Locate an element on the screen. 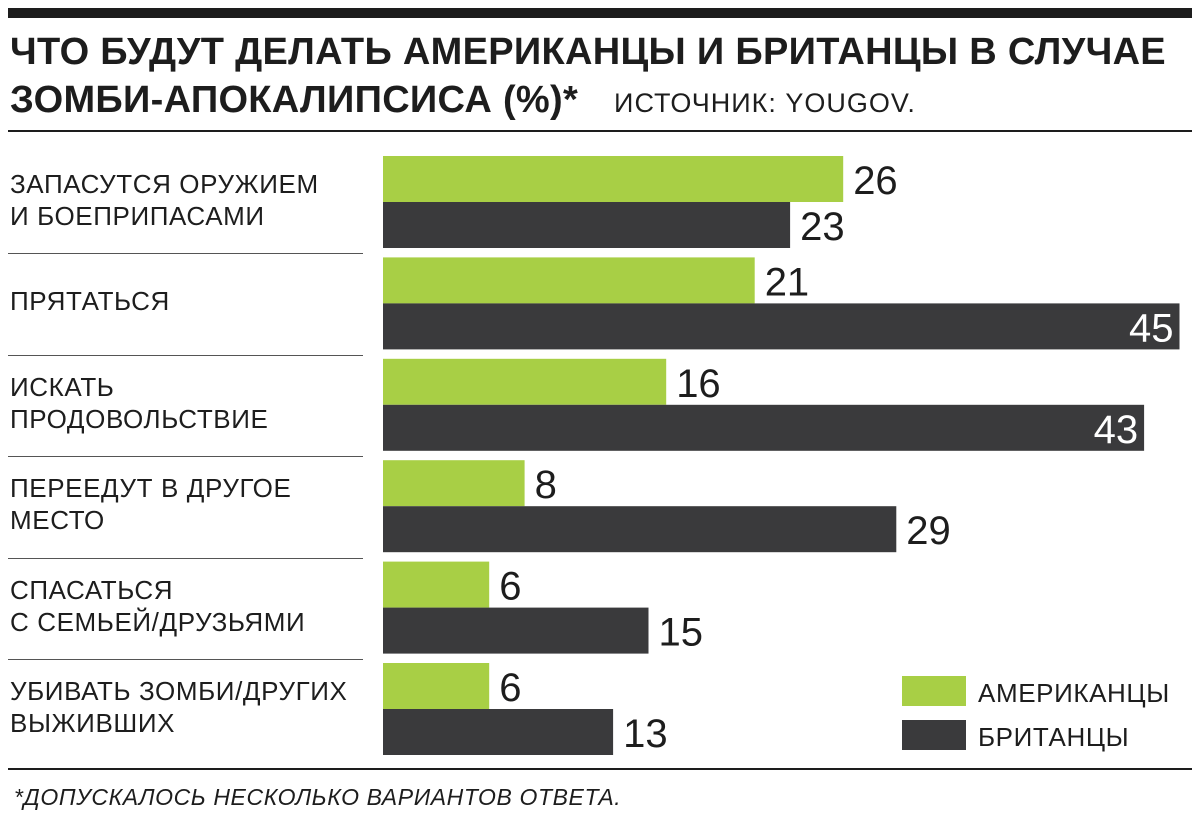 The image size is (1200, 816). category-label: ИСКАТЬ ПРОДОВОЛЬСТВИЕ is located at coordinates (139, 402).